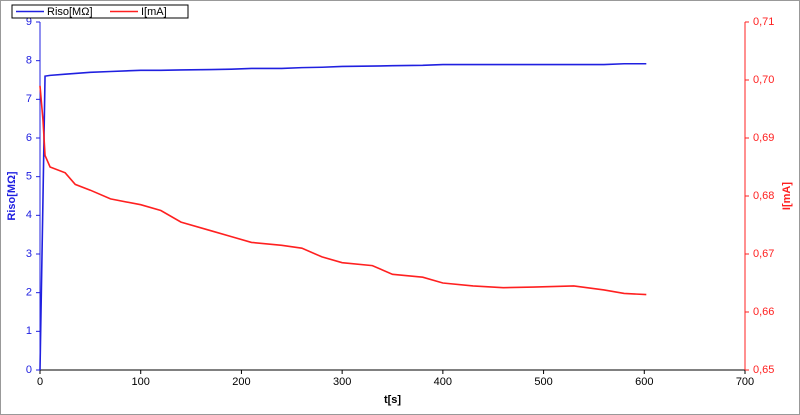 This screenshot has width=800, height=415. Describe the element at coordinates (763, 254) in the screenshot. I see `y2-tick-label: 0,67` at that location.